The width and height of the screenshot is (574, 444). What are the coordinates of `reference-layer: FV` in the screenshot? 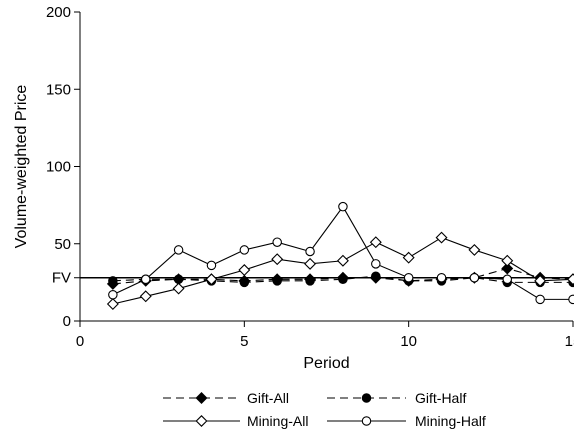 It's located at (312, 278).